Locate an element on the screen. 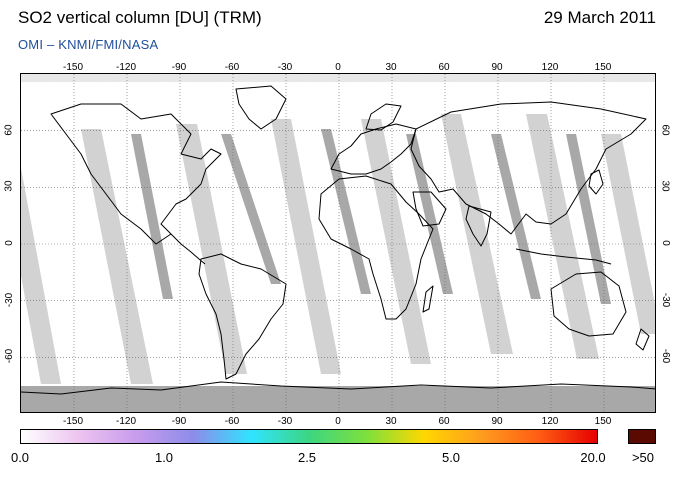 The width and height of the screenshot is (676, 480). lon-tick-top: -90 is located at coordinates (179, 67).